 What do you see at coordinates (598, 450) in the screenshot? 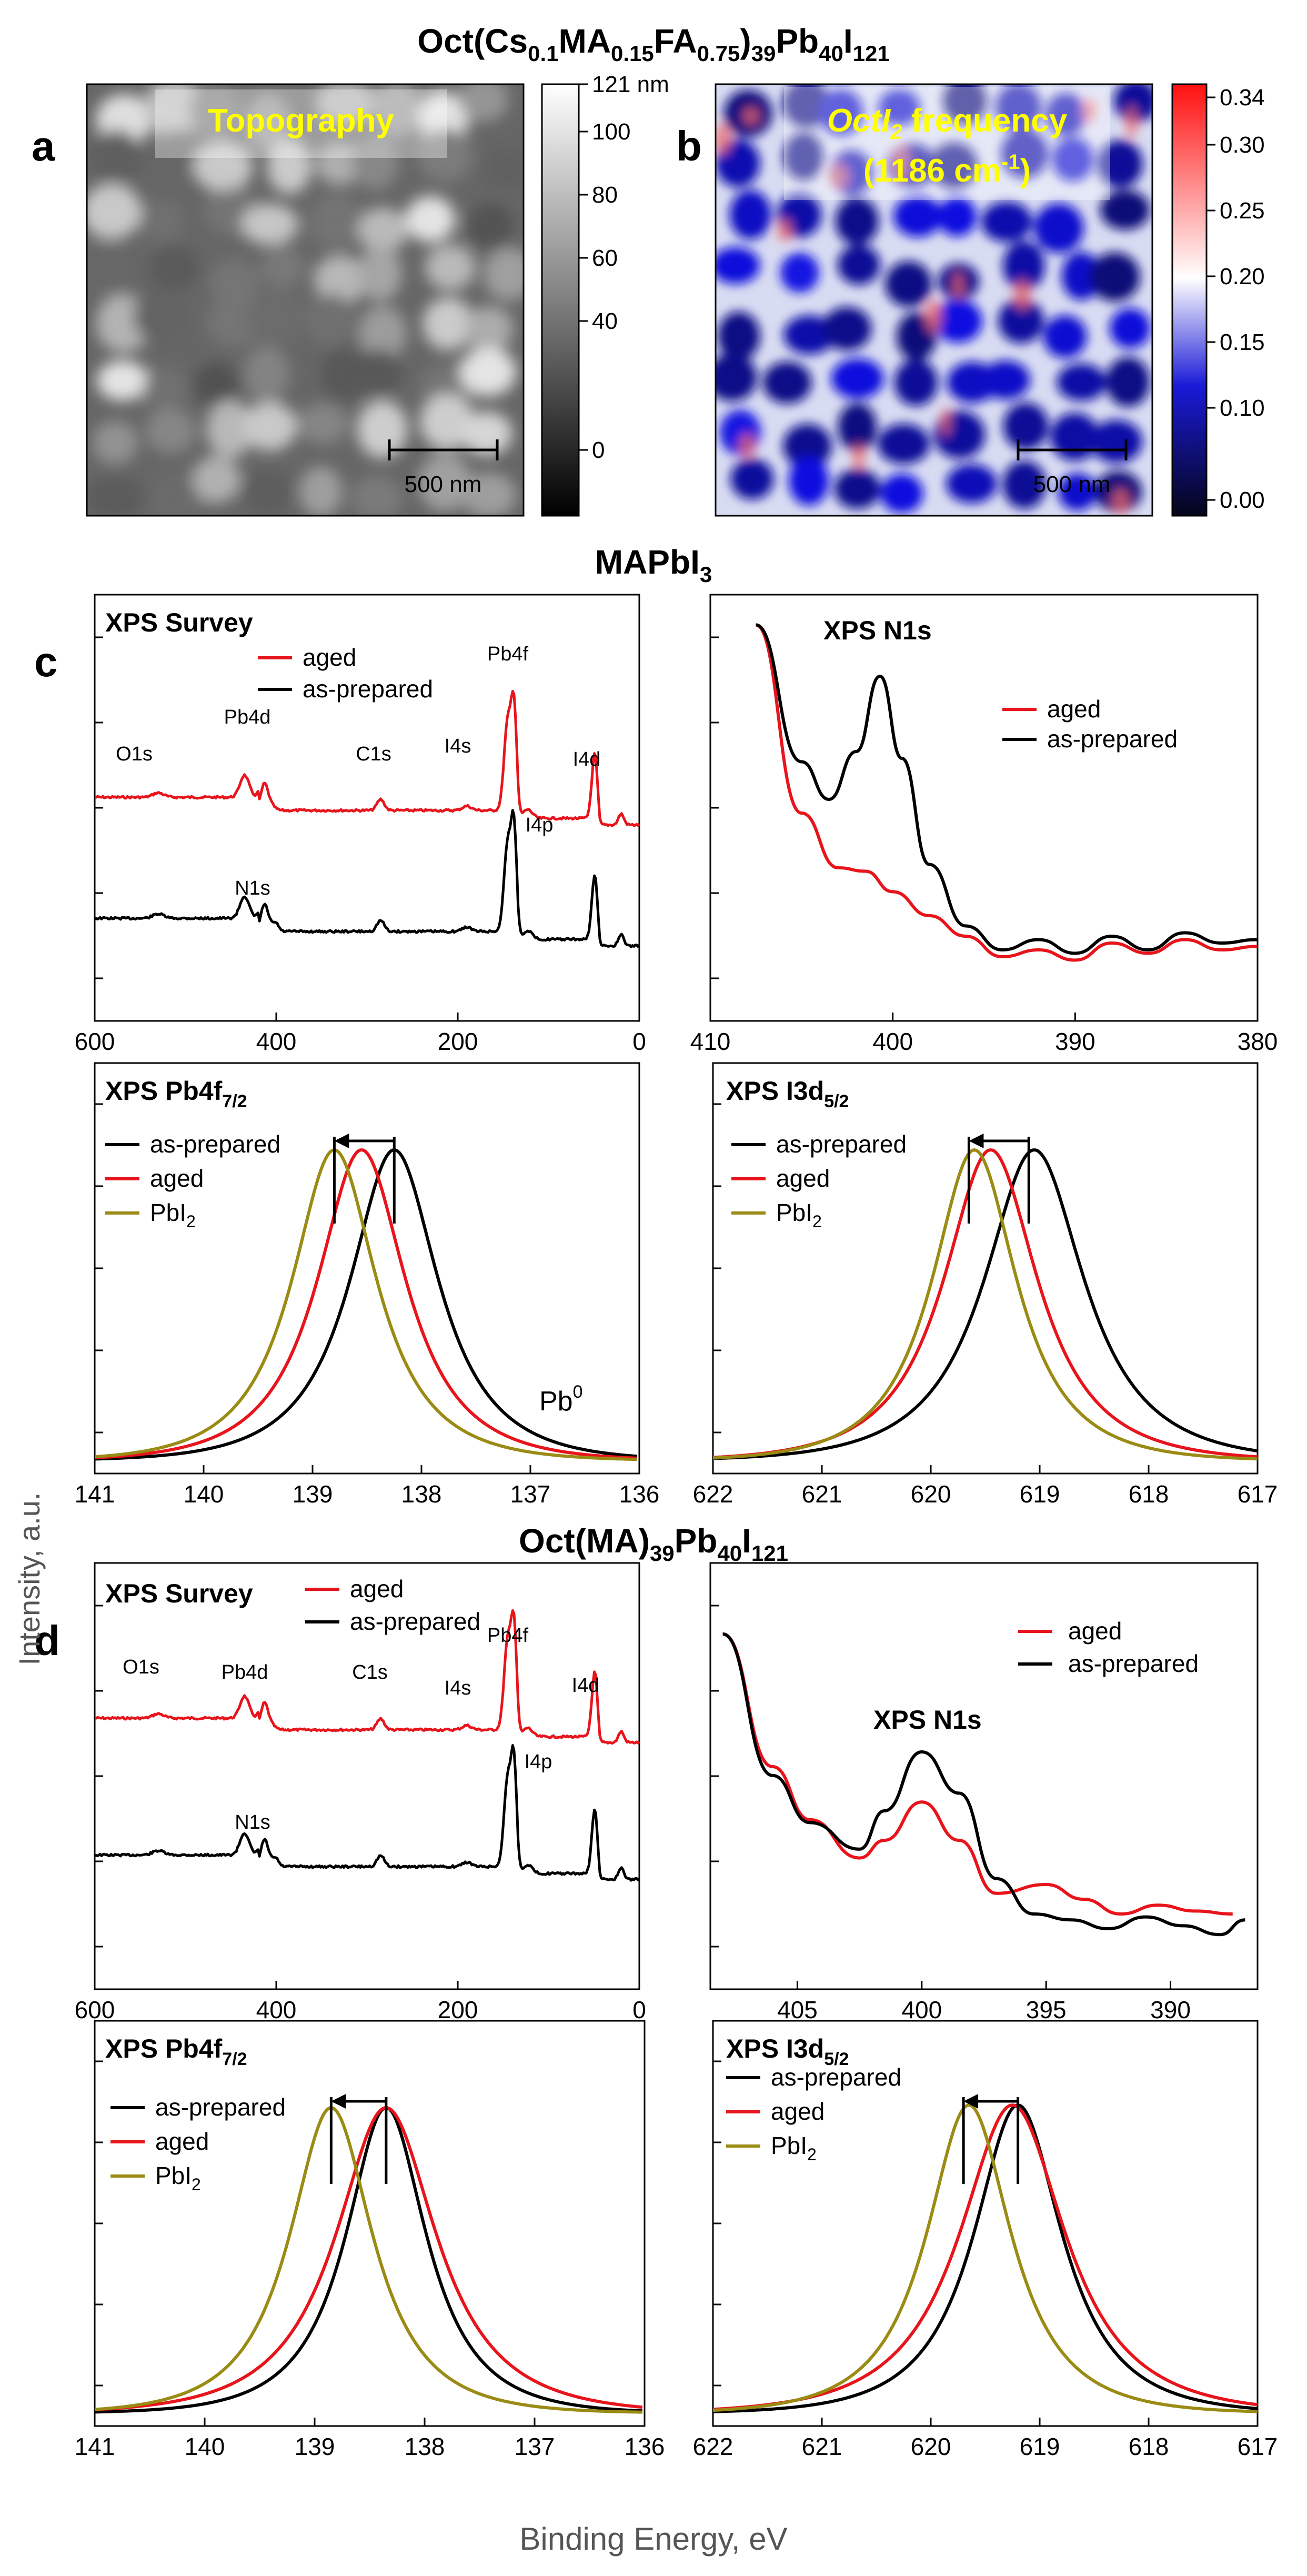
I see `colorbar-a-tick-label: 0` at bounding box center [598, 450].